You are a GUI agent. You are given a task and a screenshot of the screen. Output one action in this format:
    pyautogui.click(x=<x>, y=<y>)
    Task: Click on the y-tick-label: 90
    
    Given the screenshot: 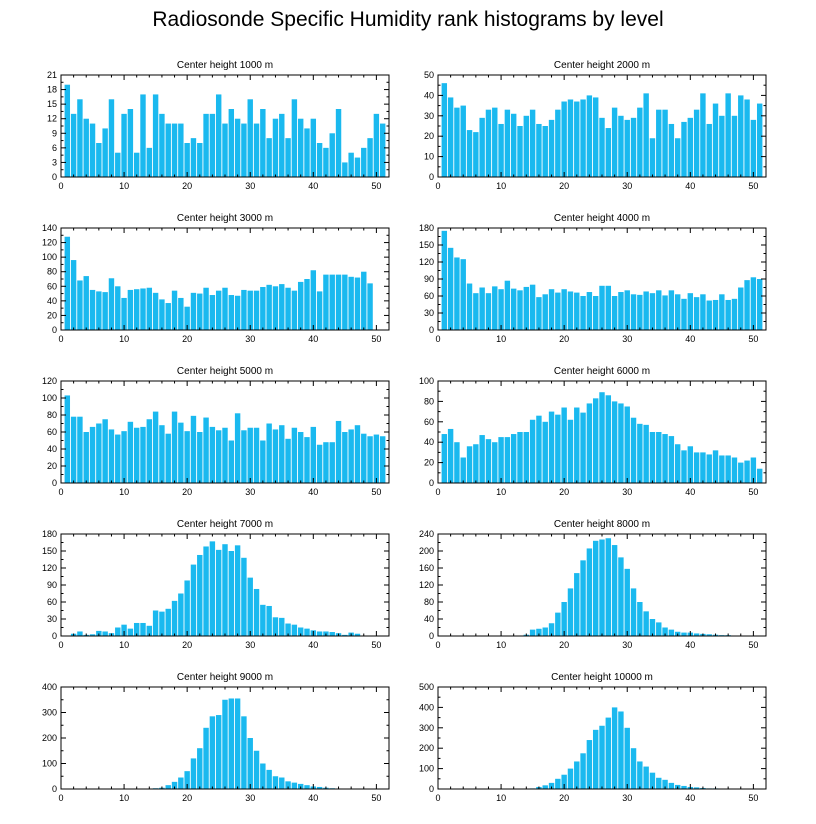 What is the action you would take?
    pyautogui.click(x=52, y=585)
    